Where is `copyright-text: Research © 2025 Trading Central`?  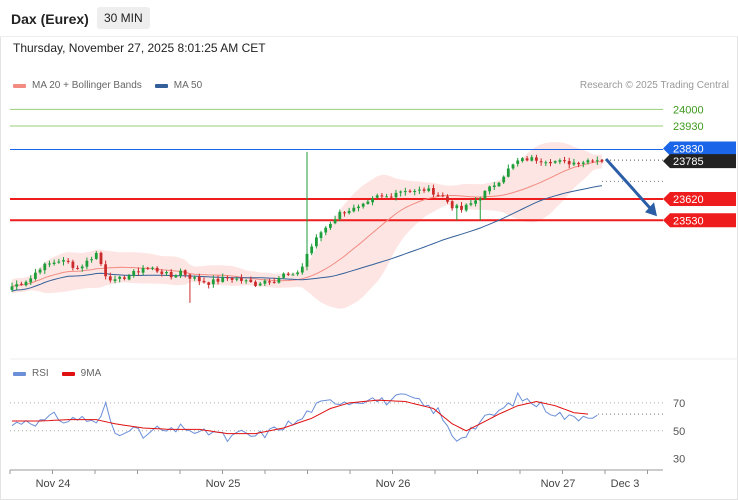
copyright-text: Research © 2025 Trading Central is located at coordinates (654, 85).